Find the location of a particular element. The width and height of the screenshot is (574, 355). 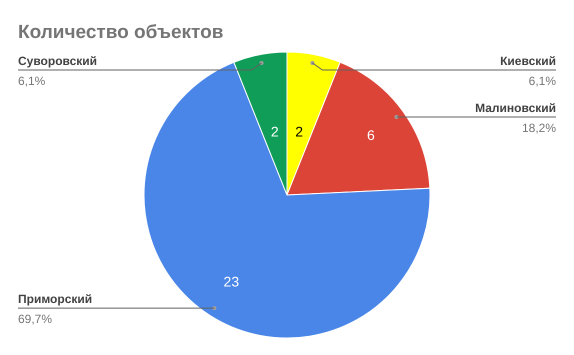

slice-label: Киевский is located at coordinates (528, 61).